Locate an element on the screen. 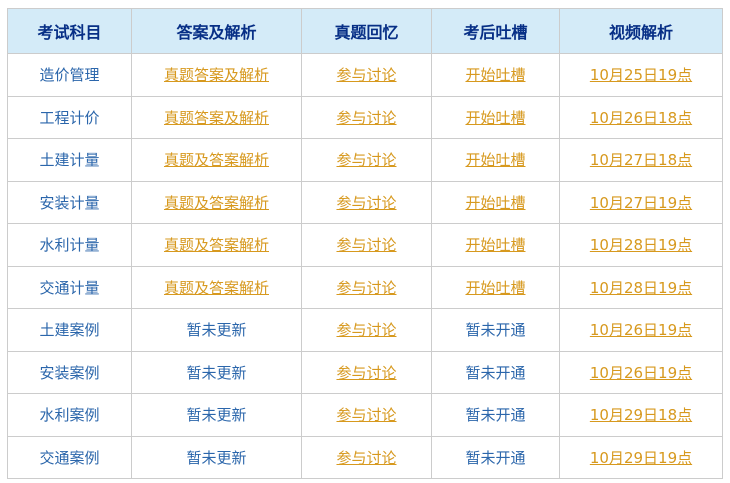 Image resolution: width=730 pixels, height=483 pixels. video-analysis-cell: 10月27日18点 is located at coordinates (641, 160).